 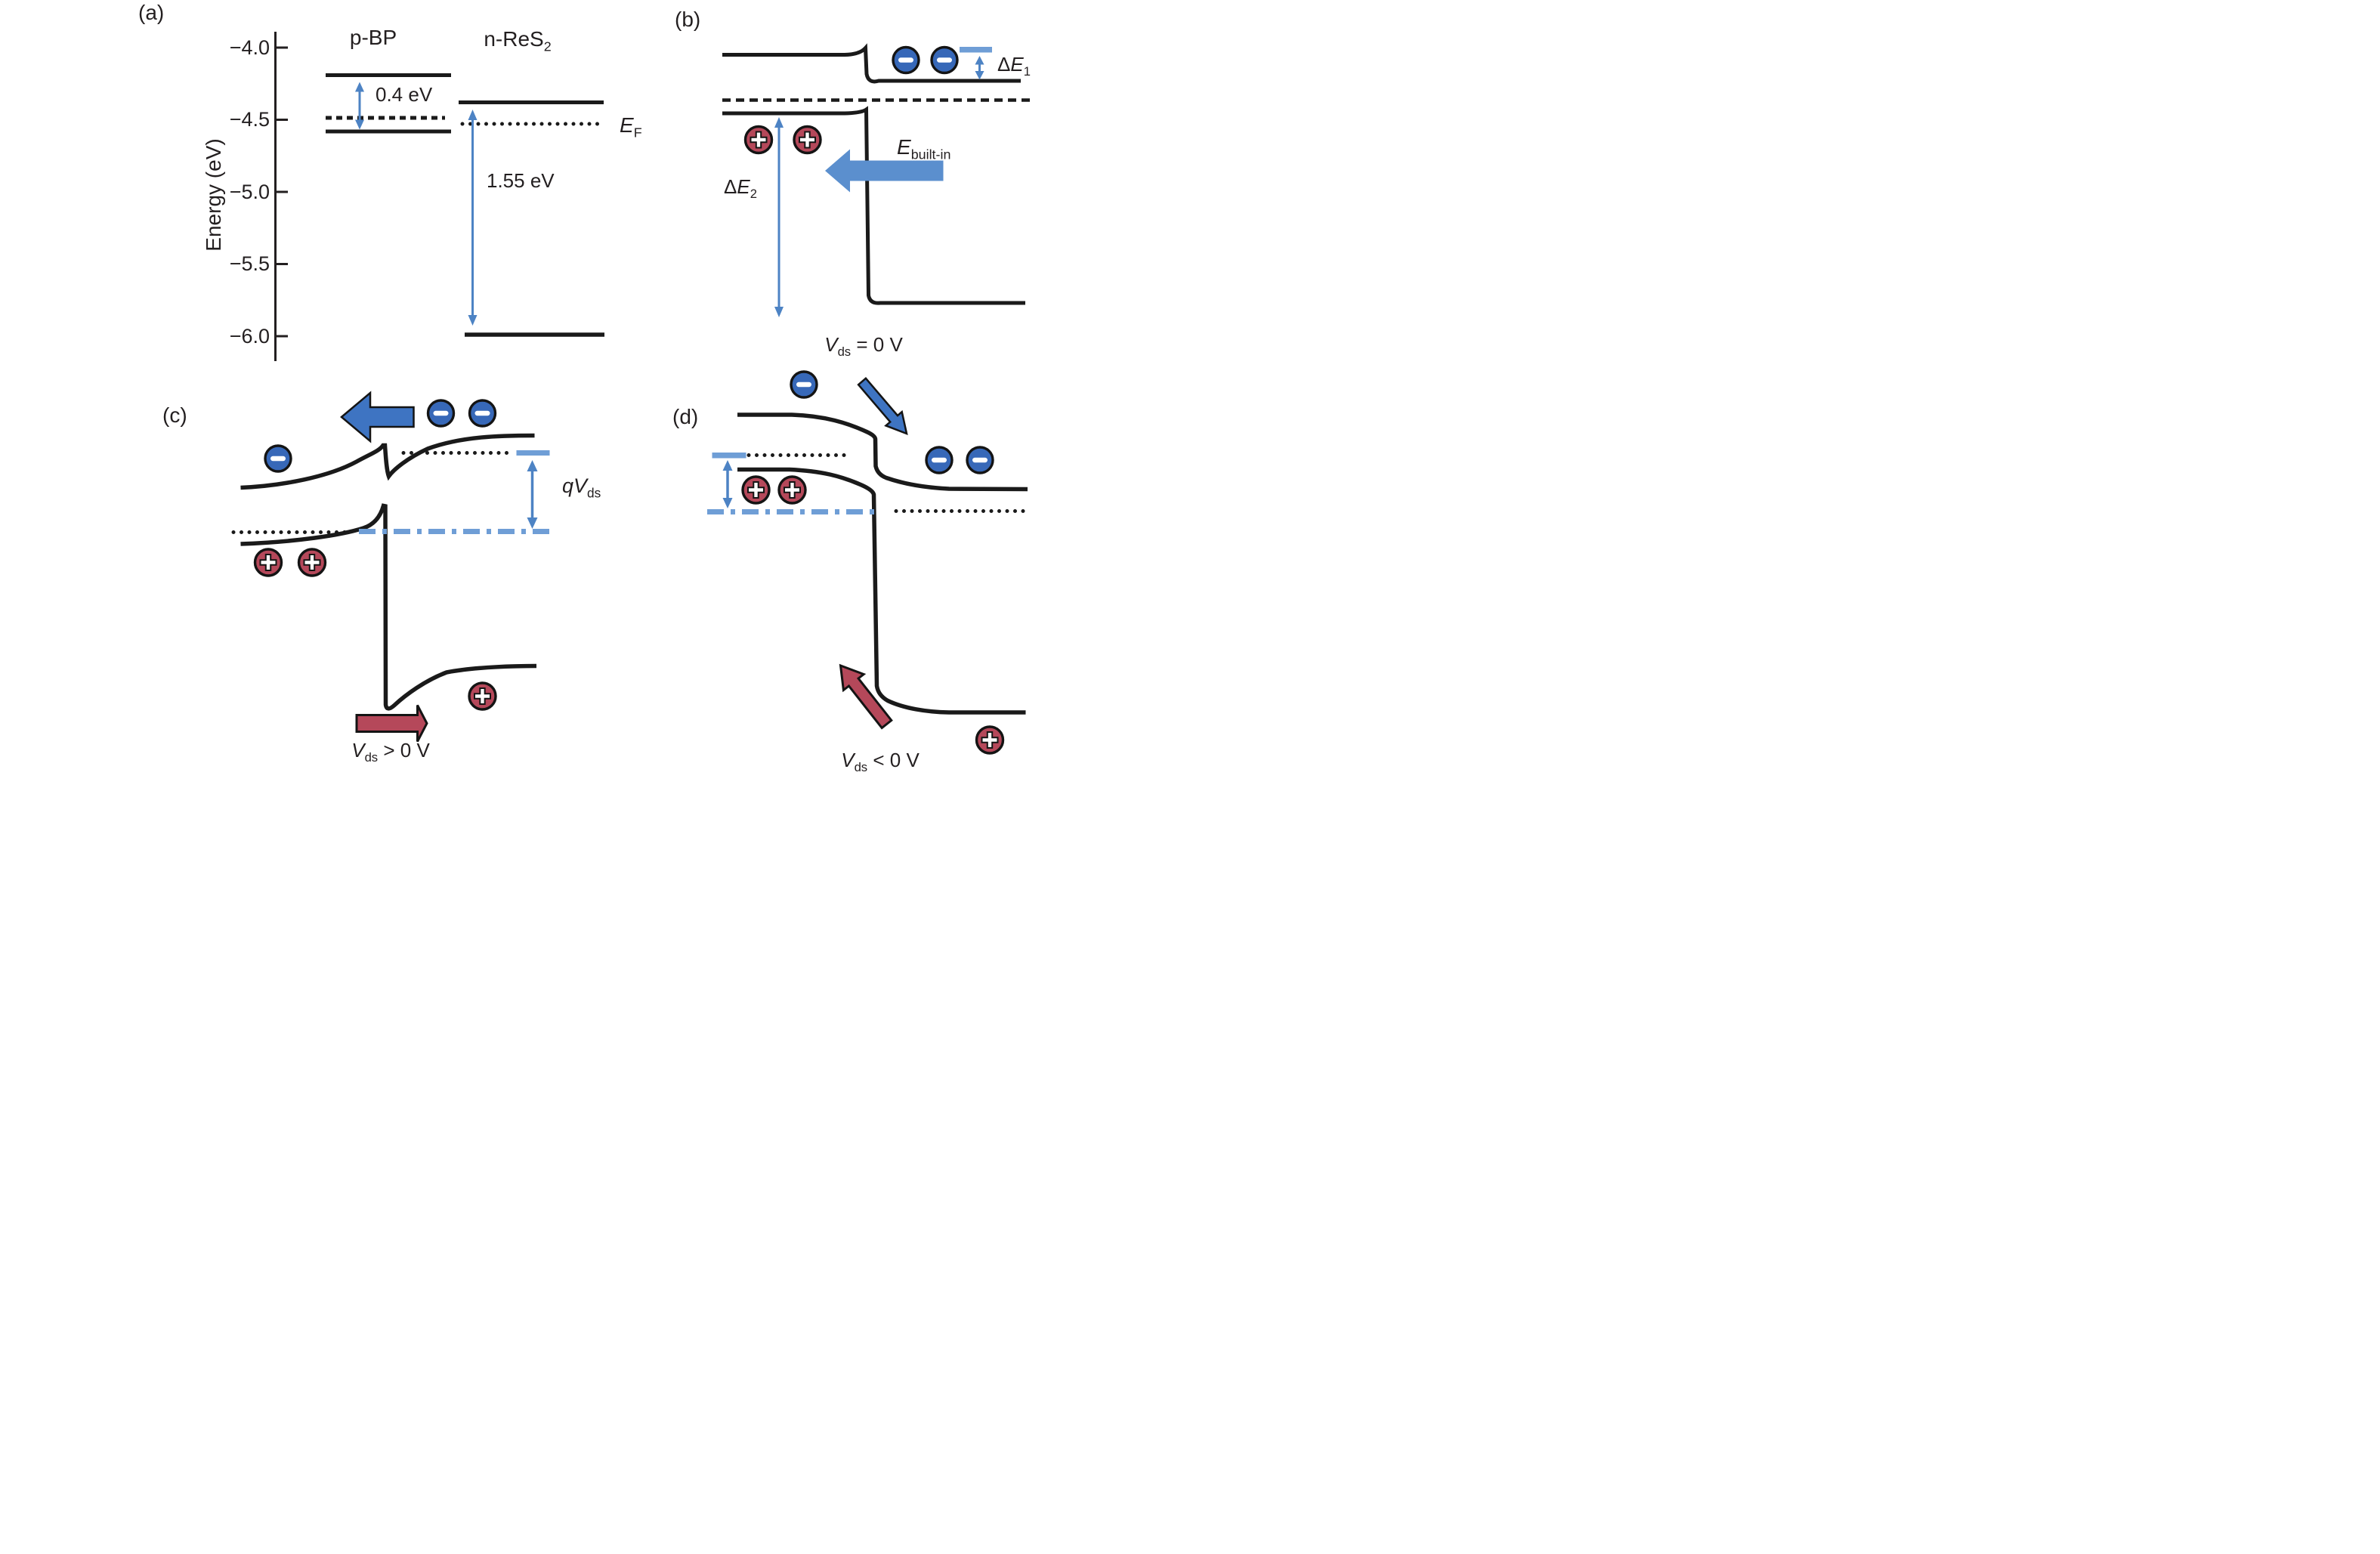 What do you see at coordinates (404, 94) in the screenshot?
I see `gap-04ev-label: 0.4 eV` at bounding box center [404, 94].